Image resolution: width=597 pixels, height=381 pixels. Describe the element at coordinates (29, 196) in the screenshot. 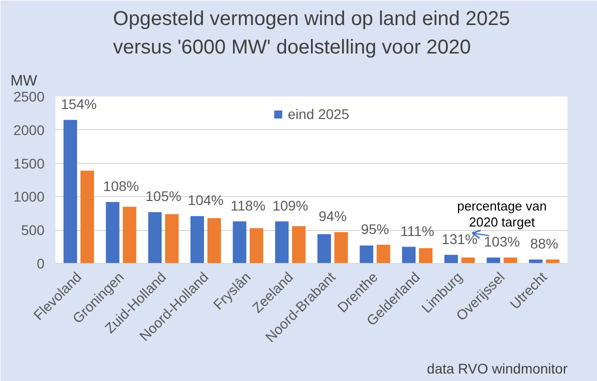

I see `y-tick-label: 1000` at that location.